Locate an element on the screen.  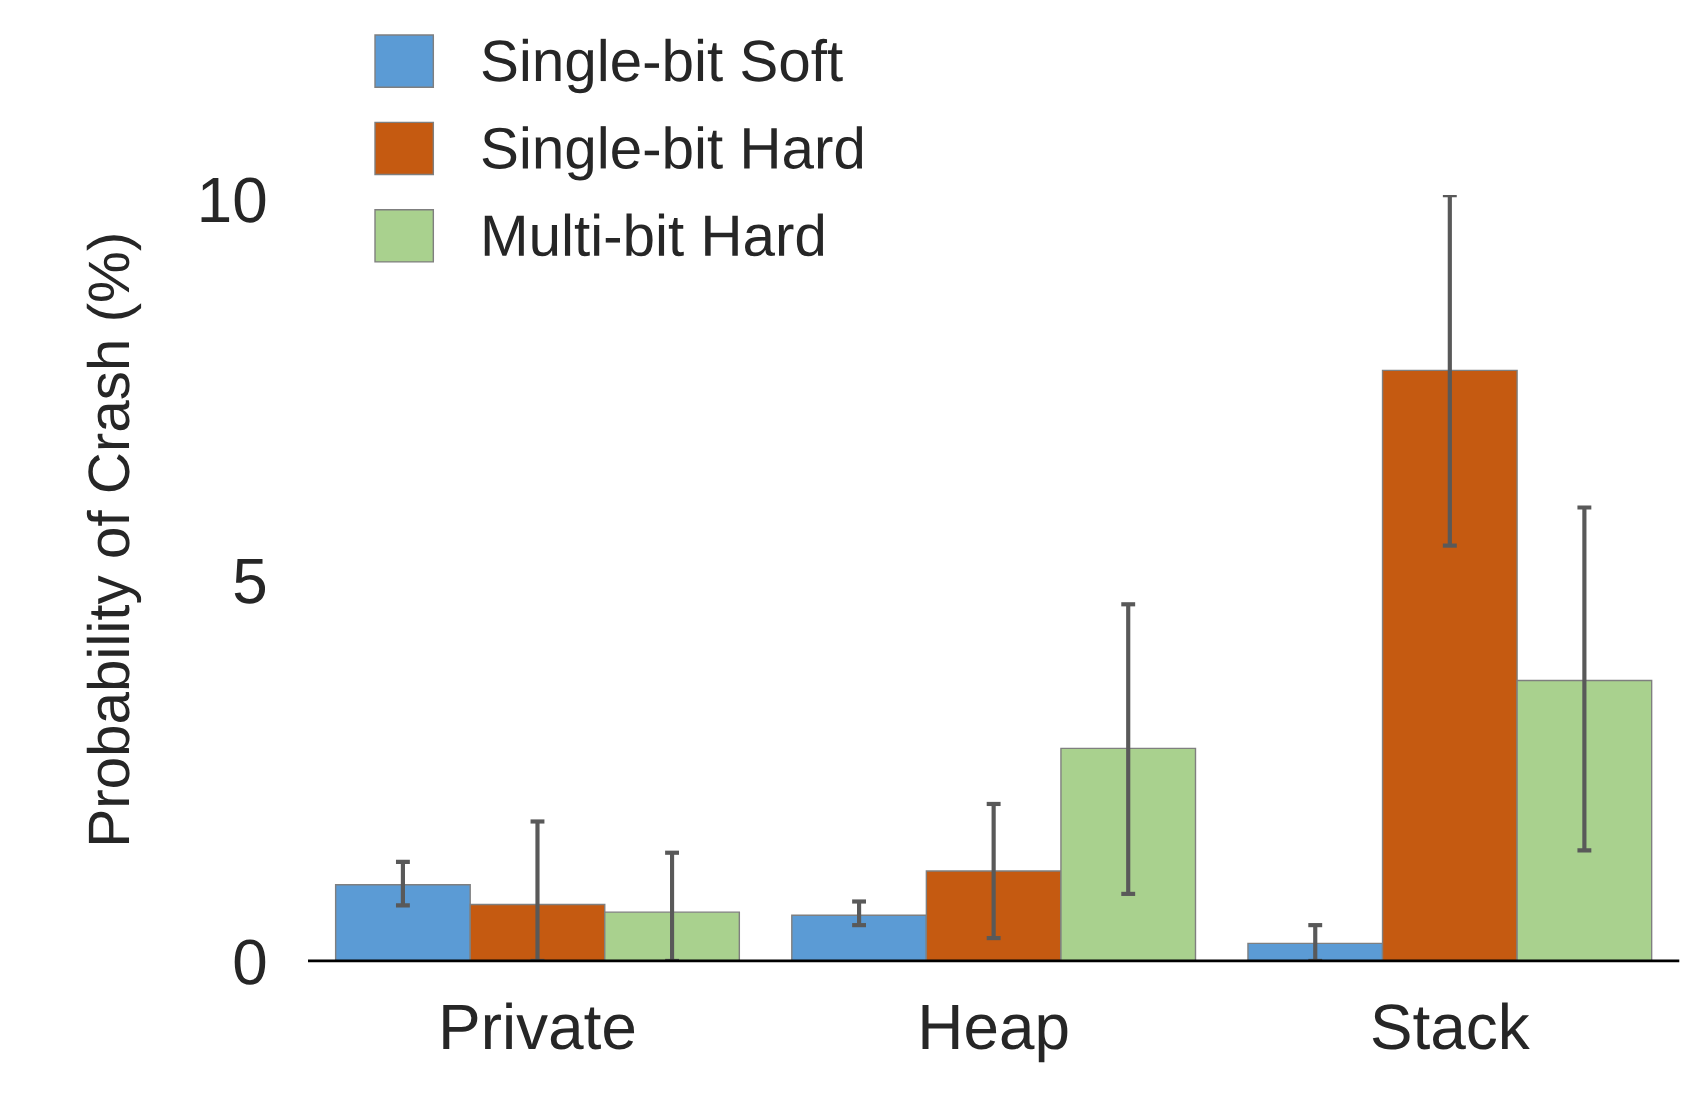
y-tick-label: 0 is located at coordinates (250, 962).